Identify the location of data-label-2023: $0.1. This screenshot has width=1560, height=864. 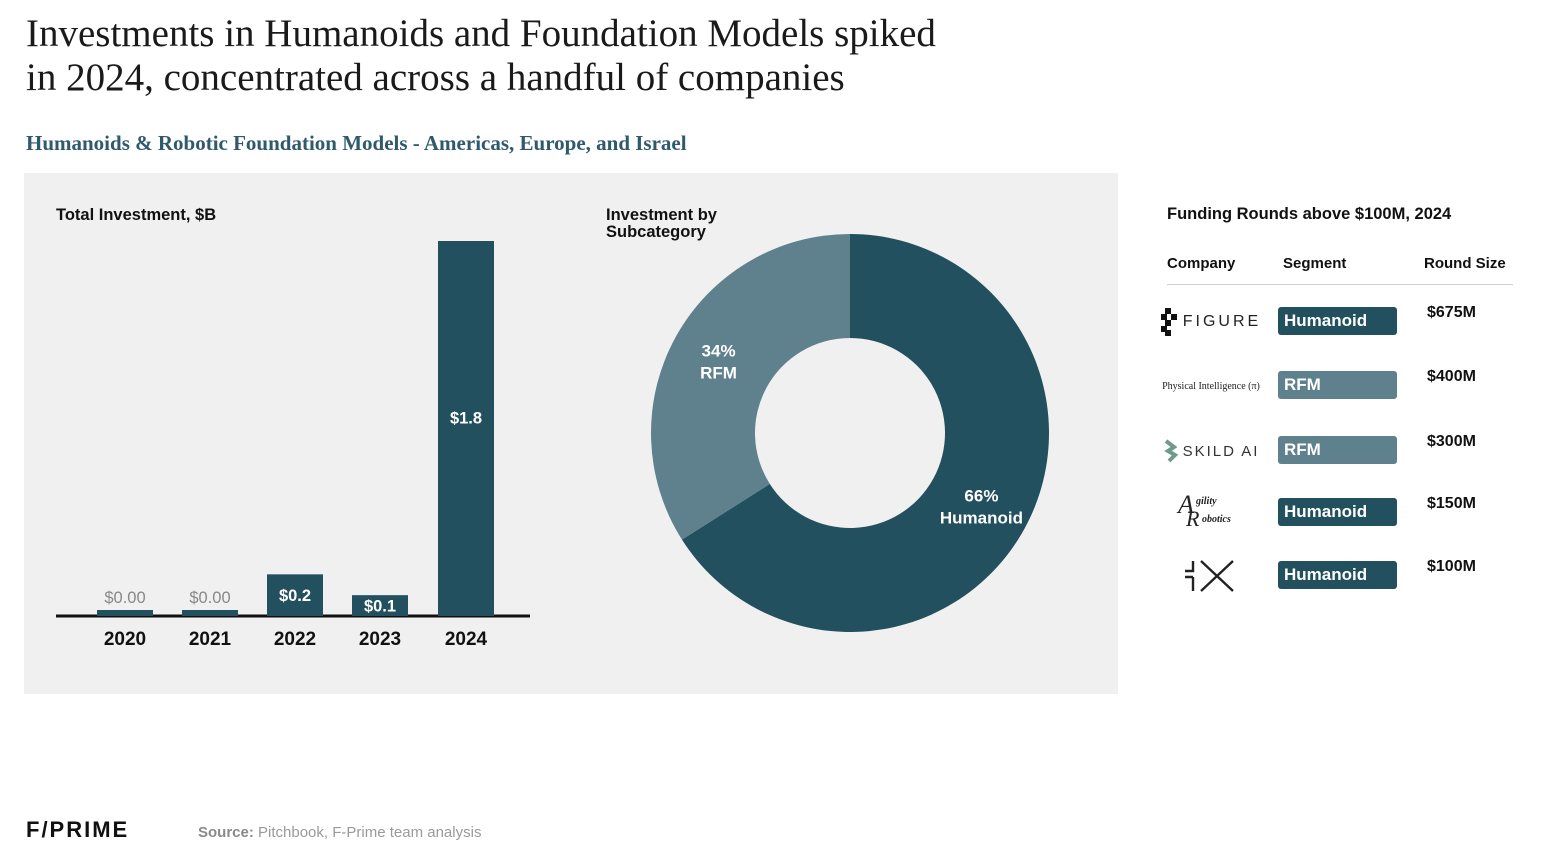
(380, 607).